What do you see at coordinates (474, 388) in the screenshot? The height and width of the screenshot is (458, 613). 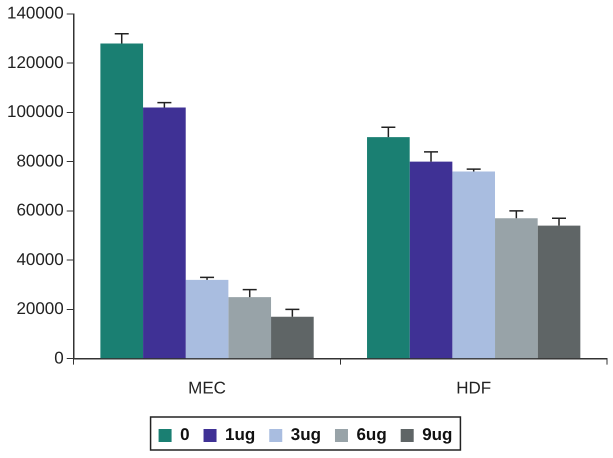 I see `x-tick-label: HDF` at bounding box center [474, 388].